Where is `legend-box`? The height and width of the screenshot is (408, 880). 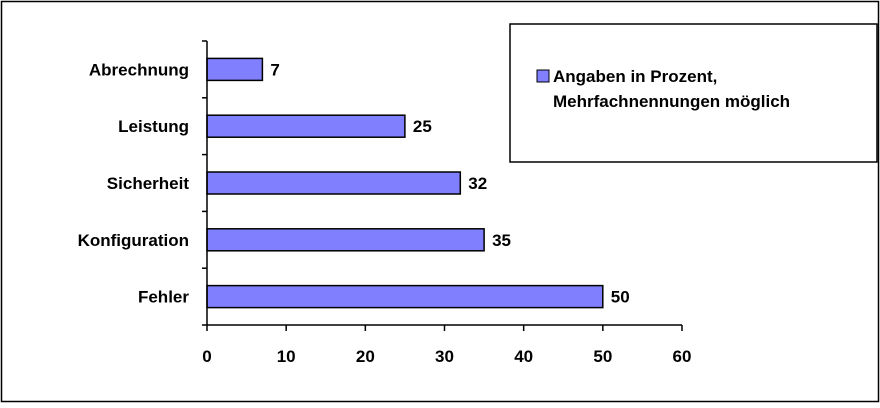 legend-box is located at coordinates (693, 93).